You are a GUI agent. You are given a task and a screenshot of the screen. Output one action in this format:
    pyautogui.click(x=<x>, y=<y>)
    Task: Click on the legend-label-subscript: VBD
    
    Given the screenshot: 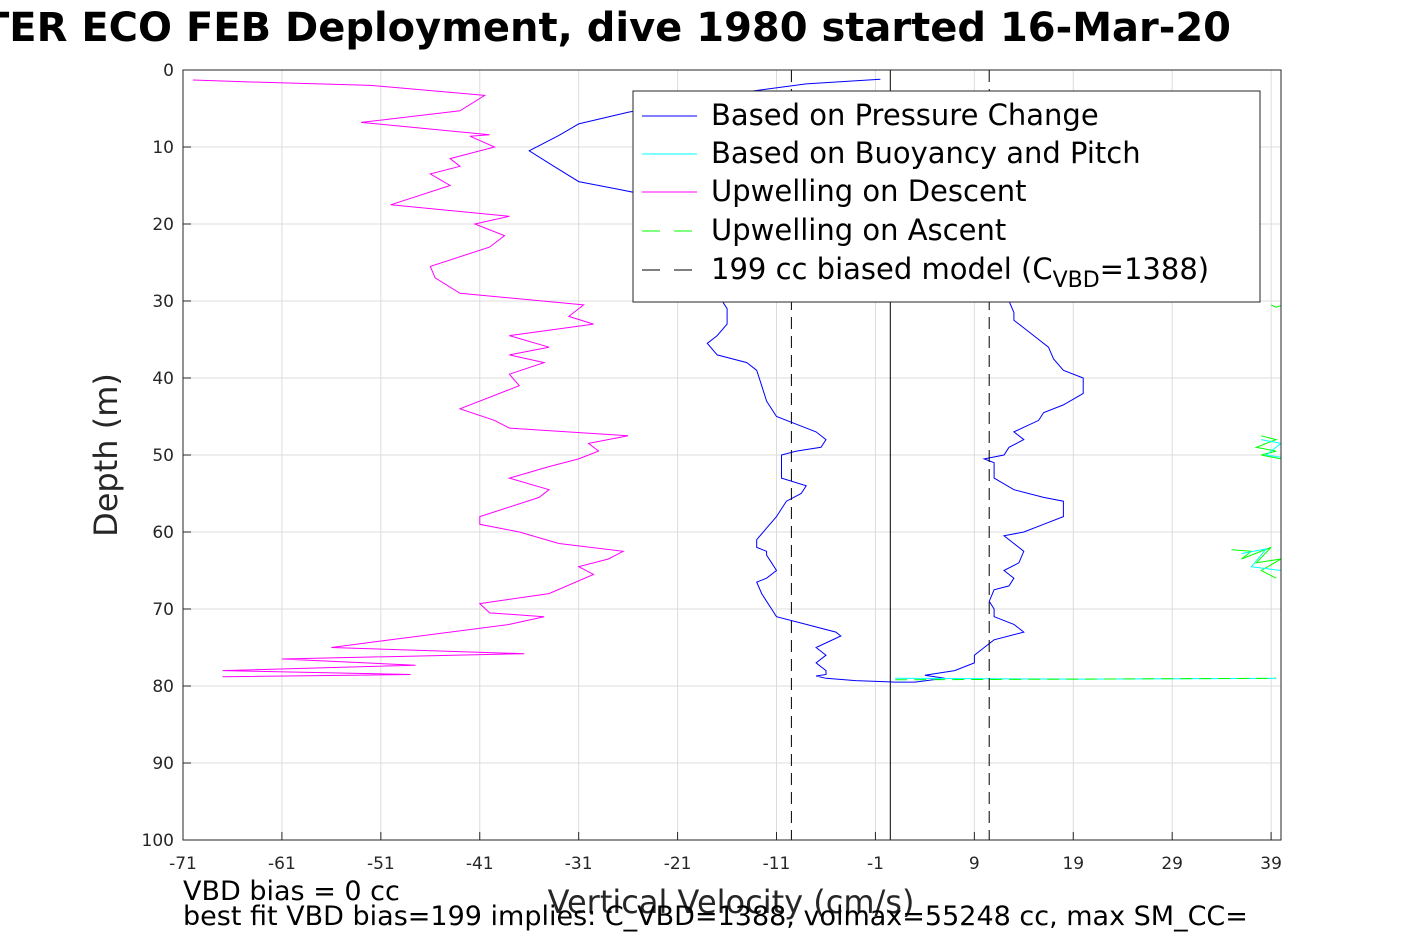 What is the action you would take?
    pyautogui.click(x=1076, y=280)
    